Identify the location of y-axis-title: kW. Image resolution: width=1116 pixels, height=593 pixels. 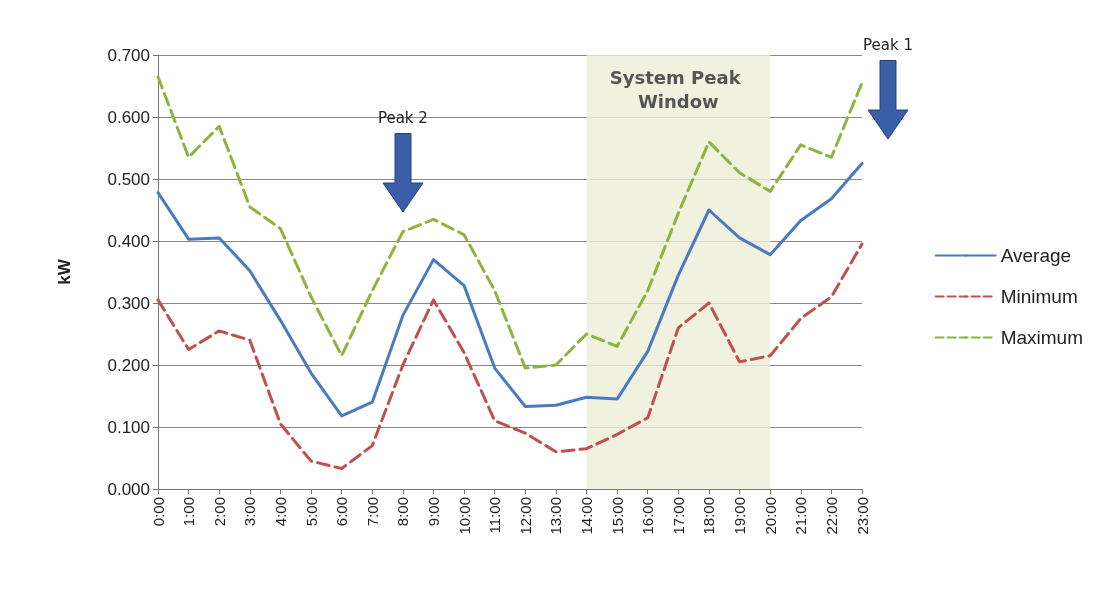
(64, 271).